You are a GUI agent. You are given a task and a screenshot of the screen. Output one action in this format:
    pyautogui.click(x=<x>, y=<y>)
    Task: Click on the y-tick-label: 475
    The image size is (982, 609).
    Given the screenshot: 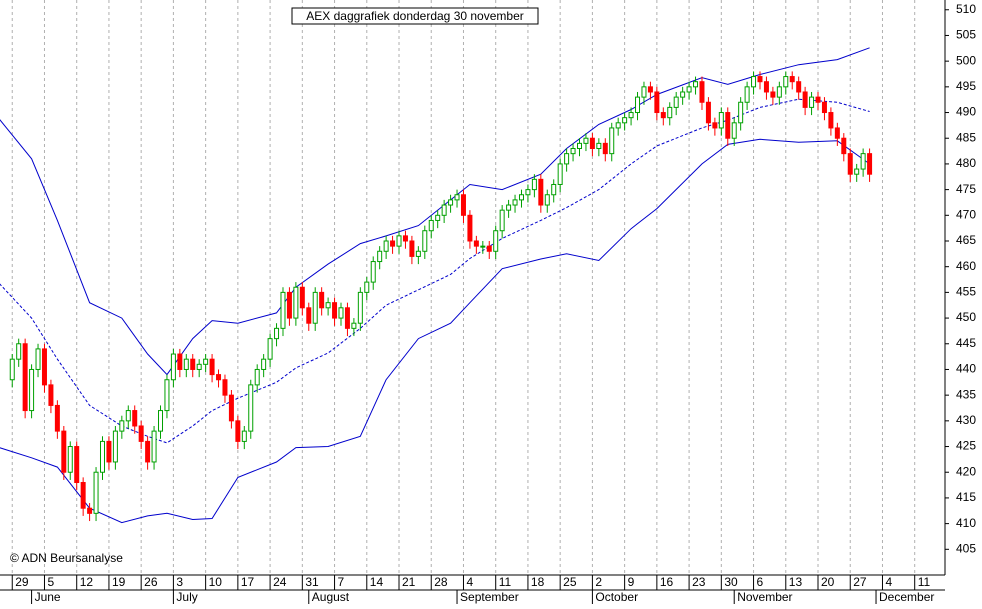 What is the action you would take?
    pyautogui.click(x=966, y=189)
    